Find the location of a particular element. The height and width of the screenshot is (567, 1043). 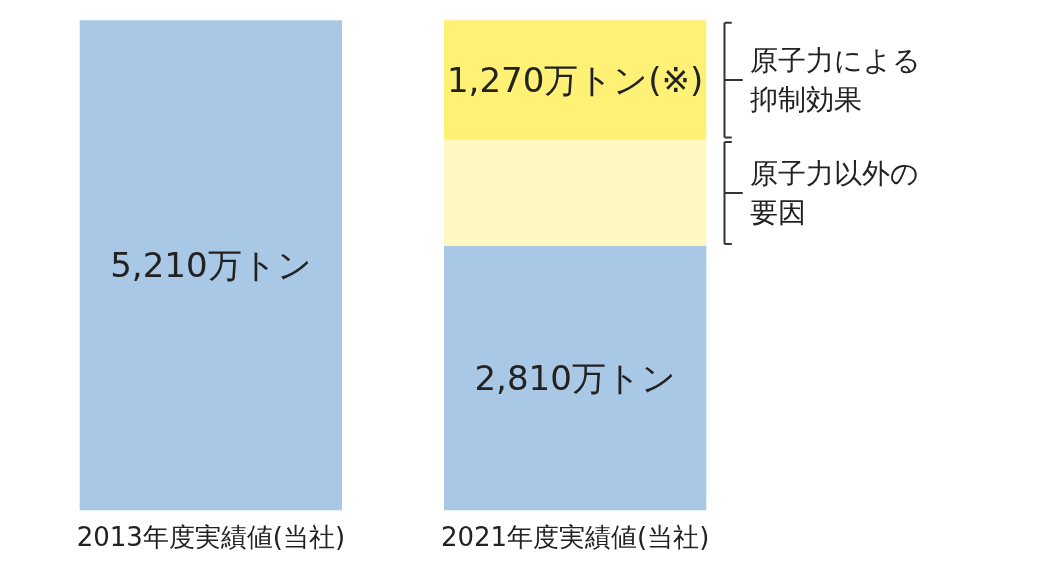

data-label: 1,270万トン(※) is located at coordinates (575, 80).